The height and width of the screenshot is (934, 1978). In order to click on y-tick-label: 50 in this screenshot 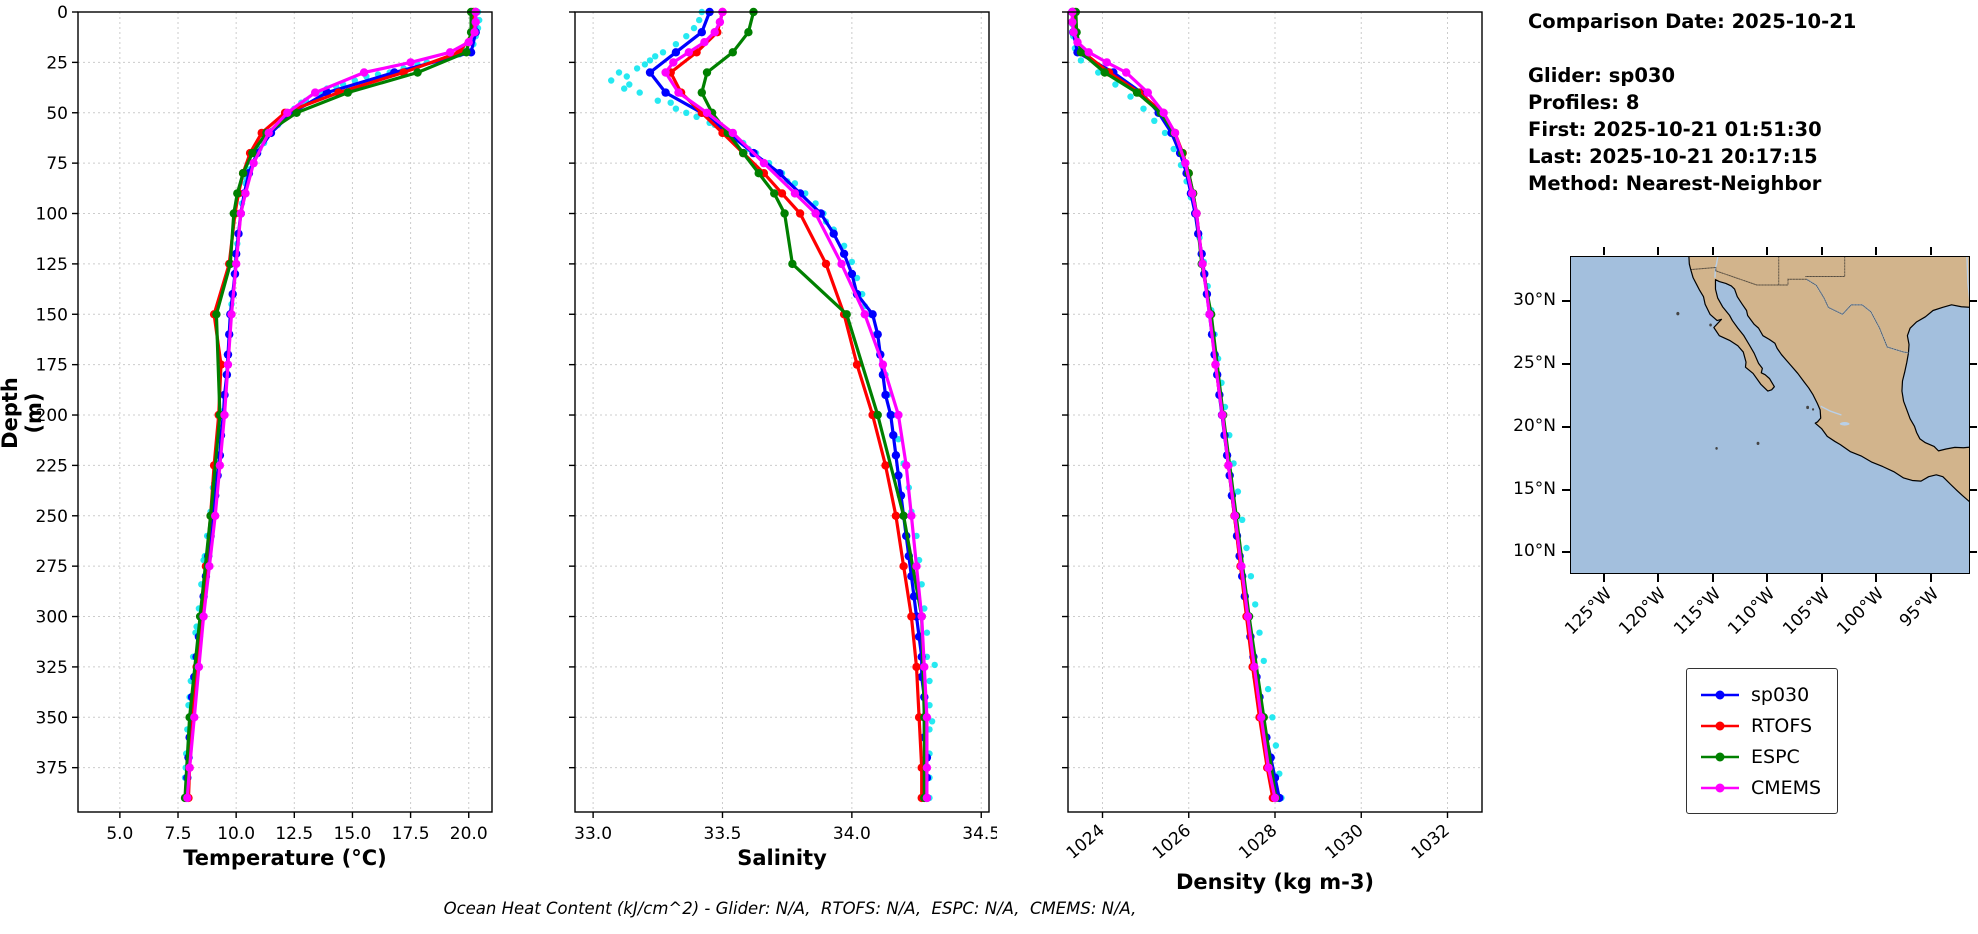, I will do `click(57, 114)`.